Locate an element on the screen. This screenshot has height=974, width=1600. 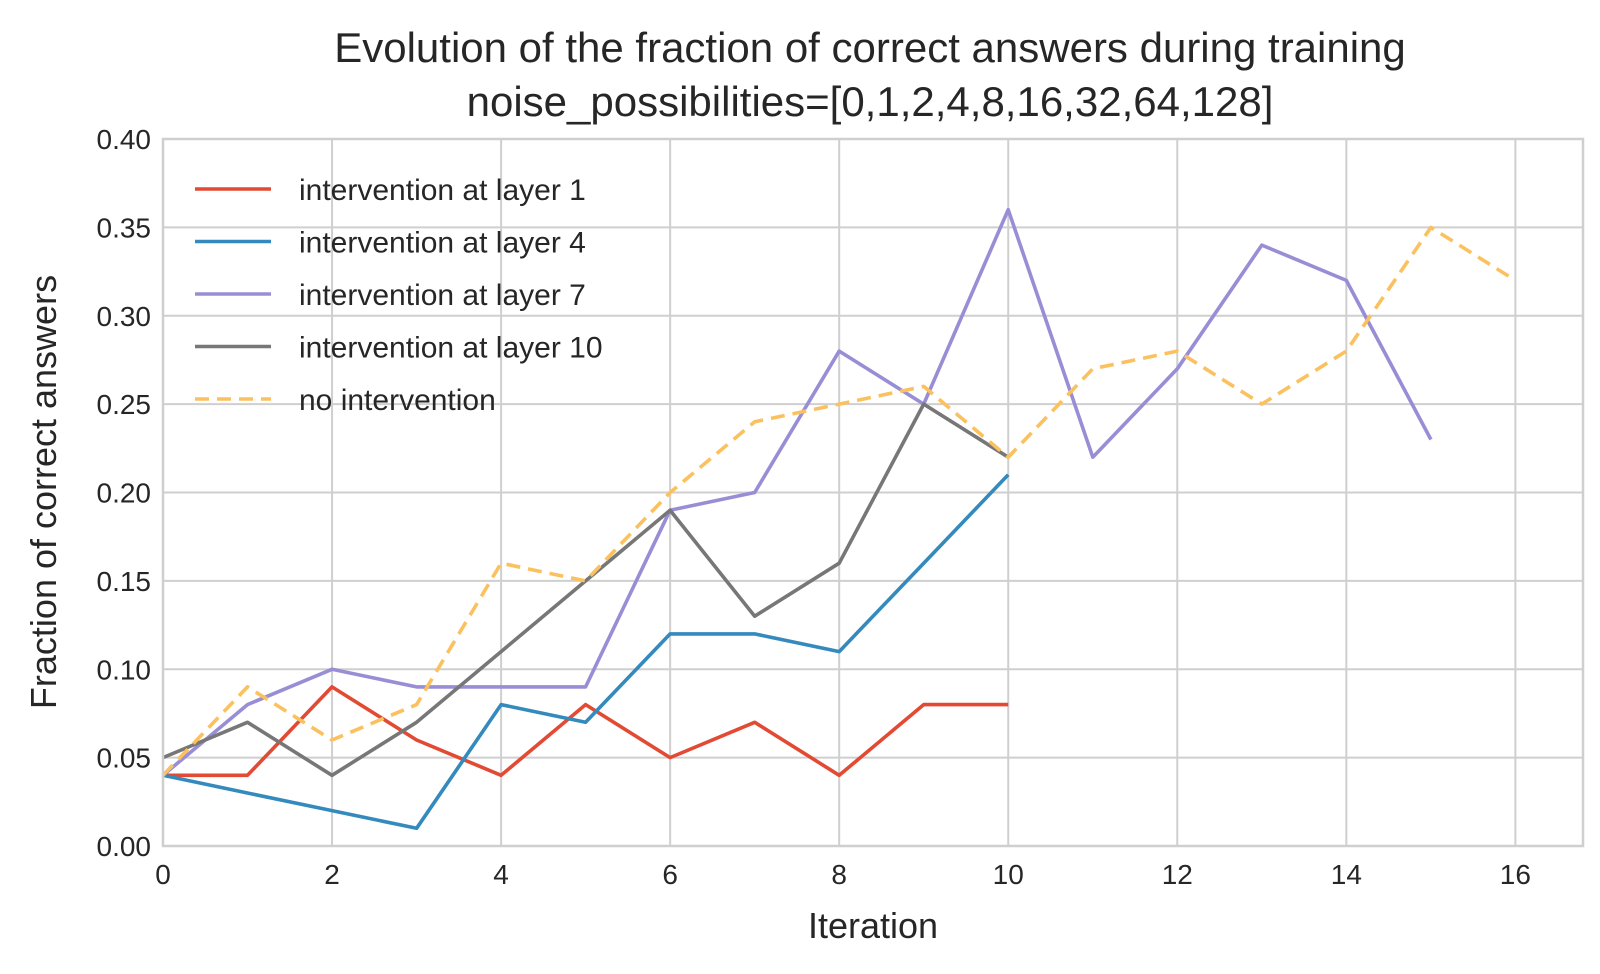
y-tick-label: 0.20 is located at coordinates (124, 493).